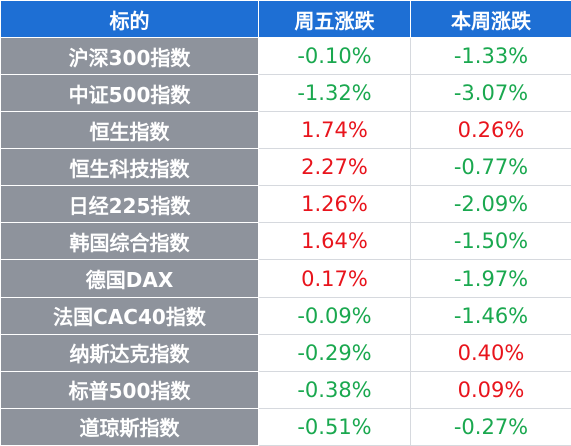  What do you see at coordinates (129, 241) in the screenshot?
I see `index-name: 韩国综合指数` at bounding box center [129, 241].